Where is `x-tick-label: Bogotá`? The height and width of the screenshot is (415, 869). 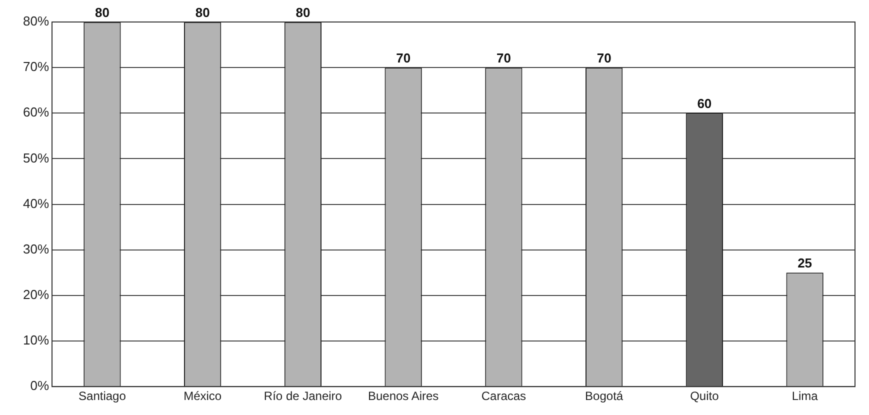
x-tick-label: Bogotá is located at coordinates (604, 396).